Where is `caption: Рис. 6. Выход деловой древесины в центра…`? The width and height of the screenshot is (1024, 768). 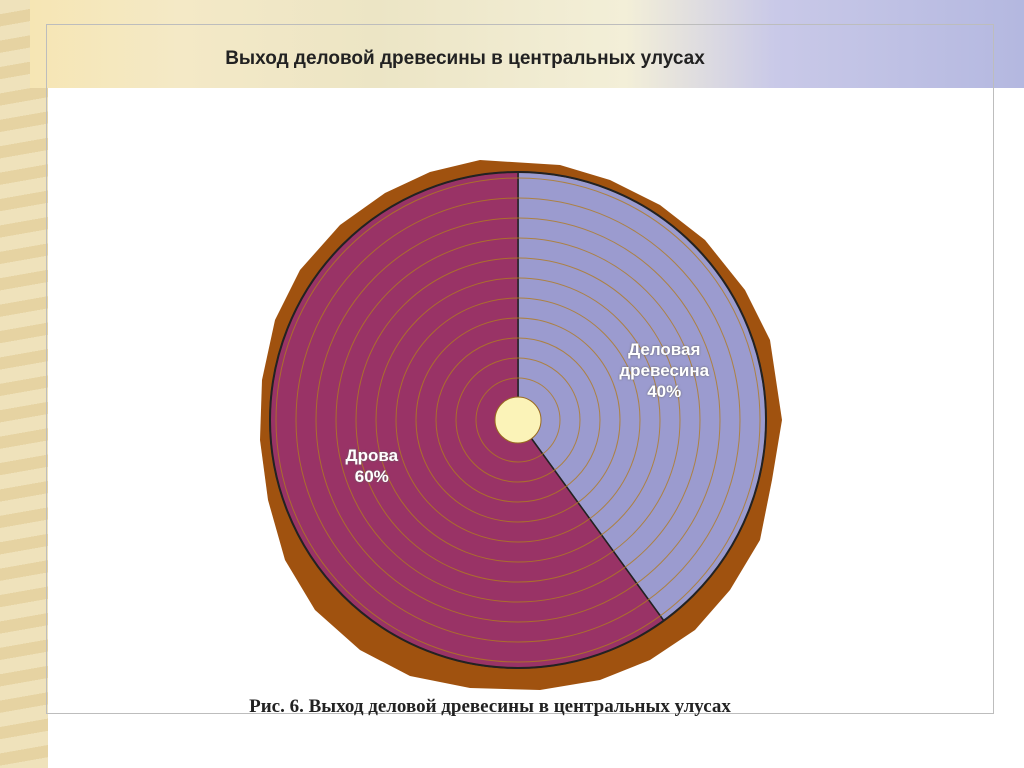
caption: Рис. 6. Выход деловой древесины в центра… is located at coordinates (490, 706).